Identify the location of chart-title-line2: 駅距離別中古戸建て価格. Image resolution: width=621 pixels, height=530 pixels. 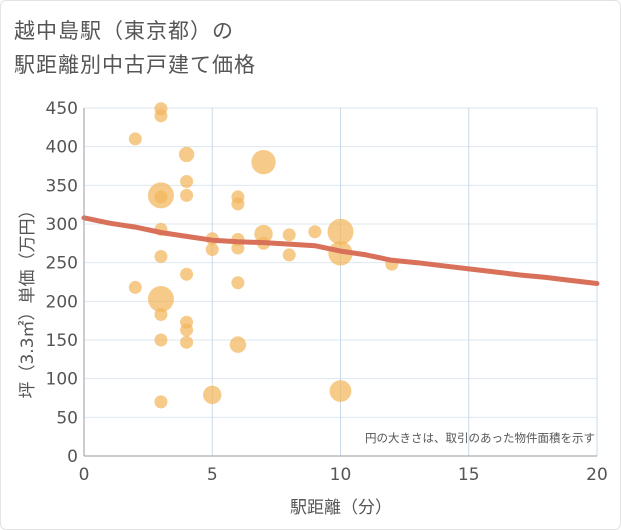
(135, 65).